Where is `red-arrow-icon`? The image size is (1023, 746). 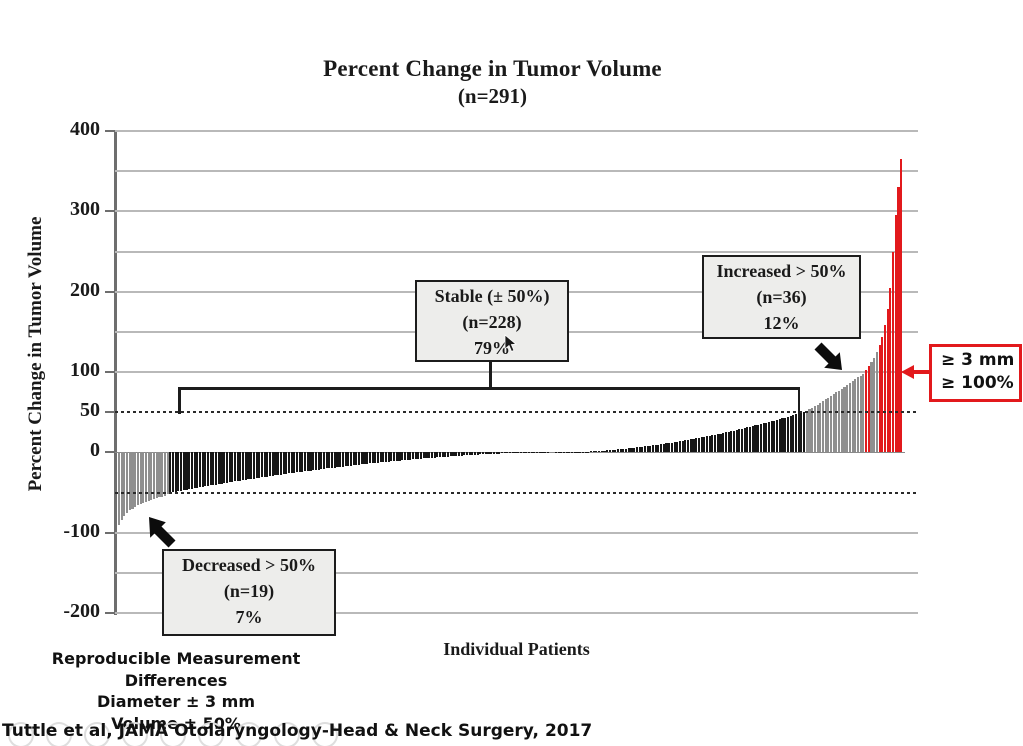
red-arrow-icon is located at coordinates (916, 372).